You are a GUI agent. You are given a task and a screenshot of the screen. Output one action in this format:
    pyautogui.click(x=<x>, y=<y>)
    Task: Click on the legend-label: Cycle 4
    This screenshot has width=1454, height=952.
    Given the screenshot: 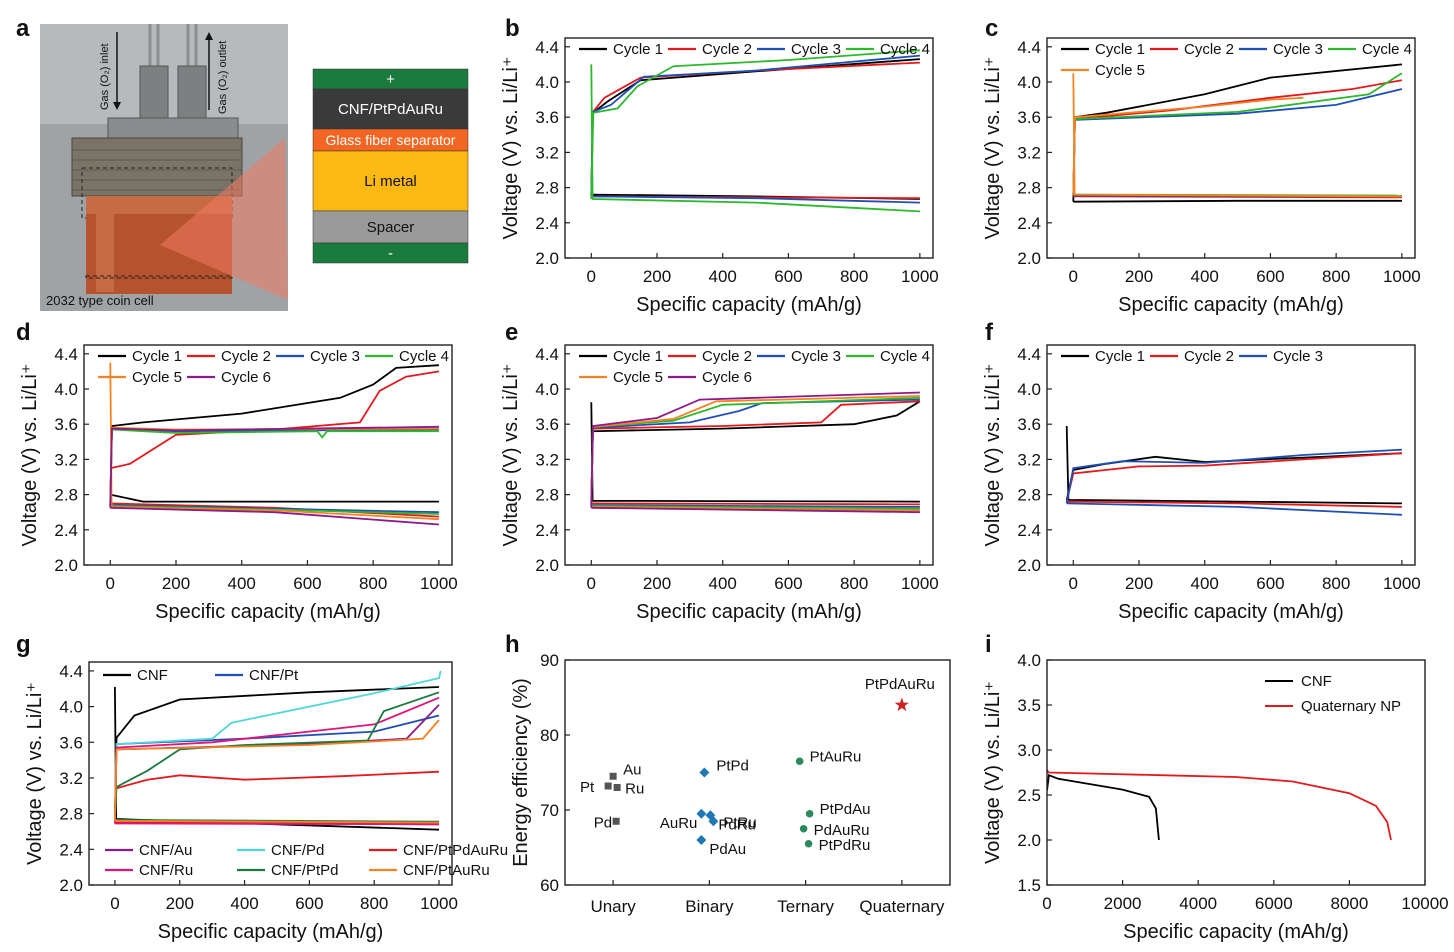 What is the action you would take?
    pyautogui.click(x=905, y=356)
    